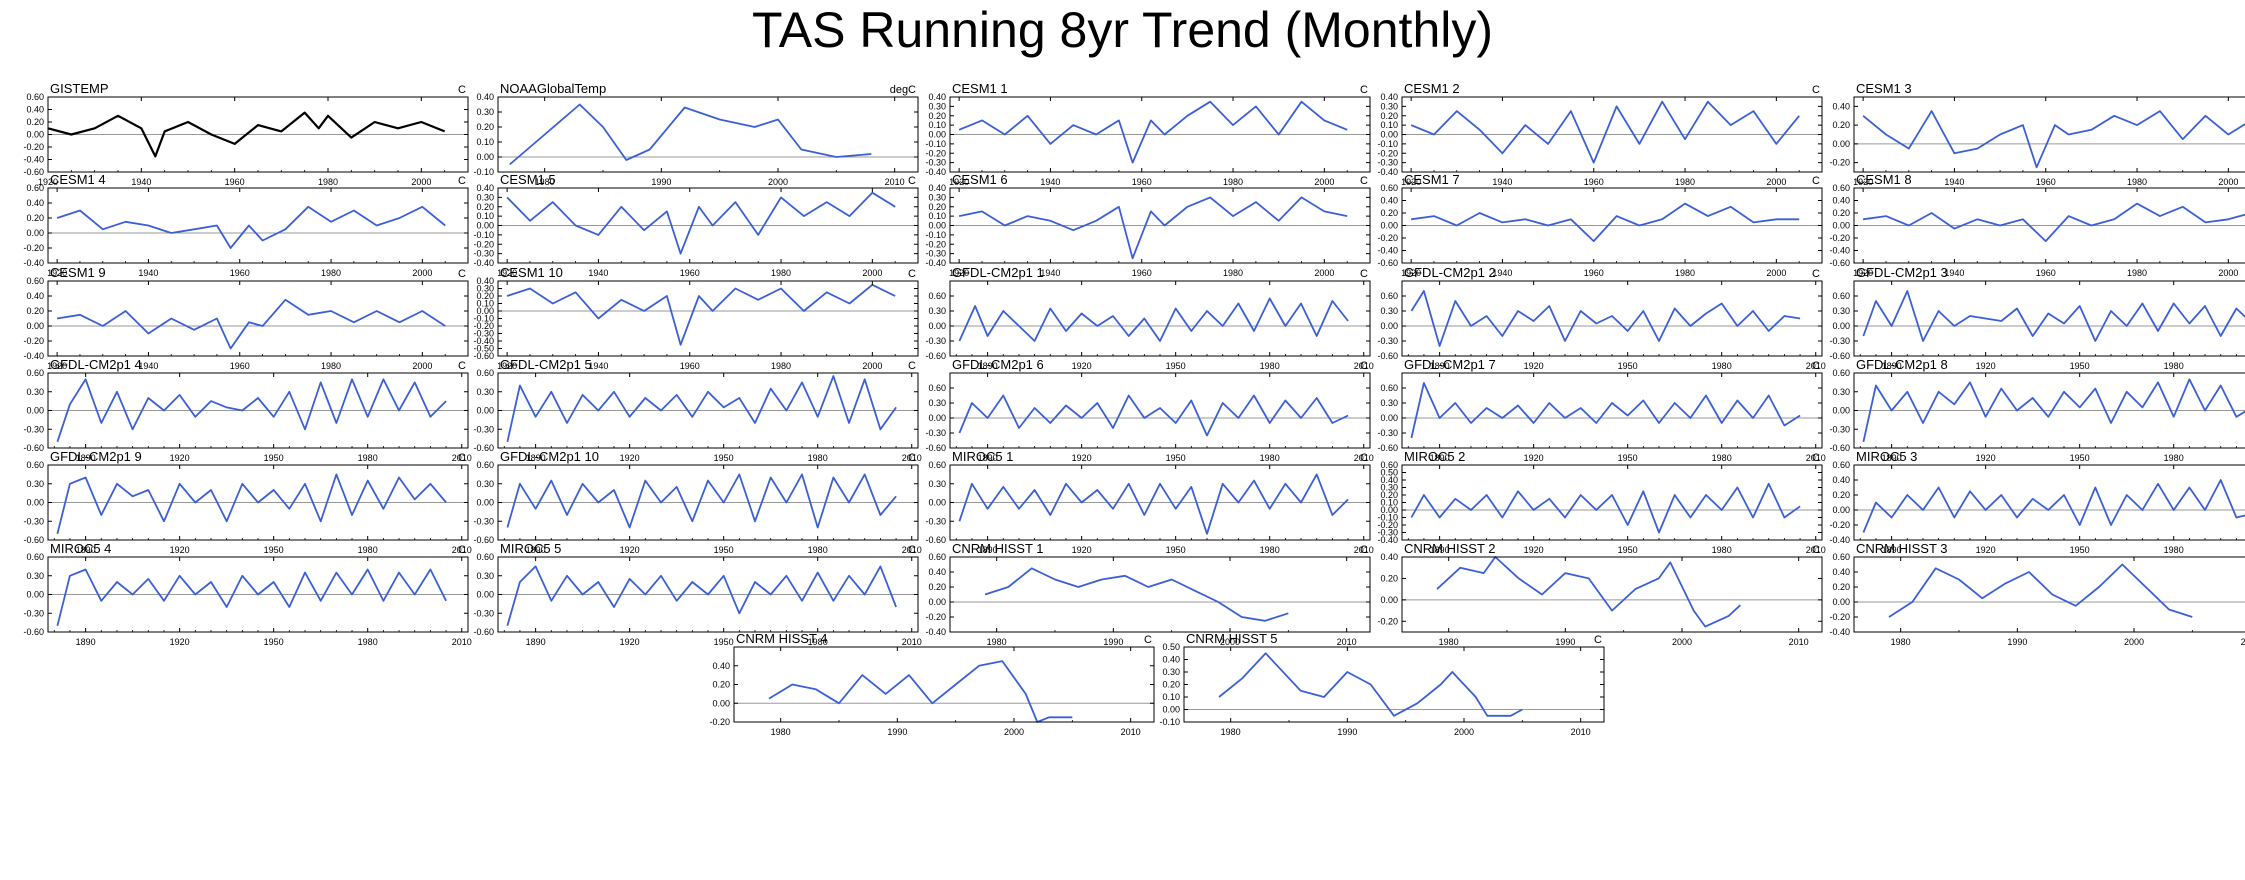 Image resolution: width=2245 pixels, height=880 pixels. What do you see at coordinates (1884, 88) in the screenshot?
I see `chart-title: CESM1 3` at bounding box center [1884, 88].